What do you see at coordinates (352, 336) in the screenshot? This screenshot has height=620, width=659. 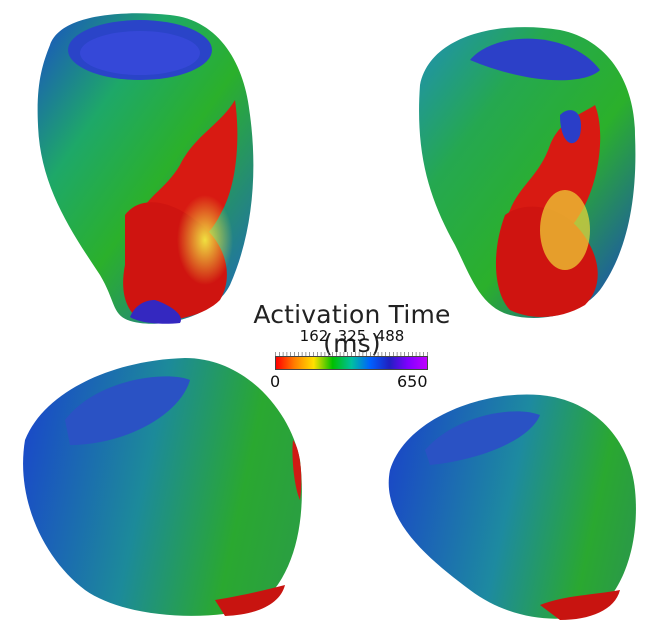 I see `tick-label-325: 325` at bounding box center [352, 336].